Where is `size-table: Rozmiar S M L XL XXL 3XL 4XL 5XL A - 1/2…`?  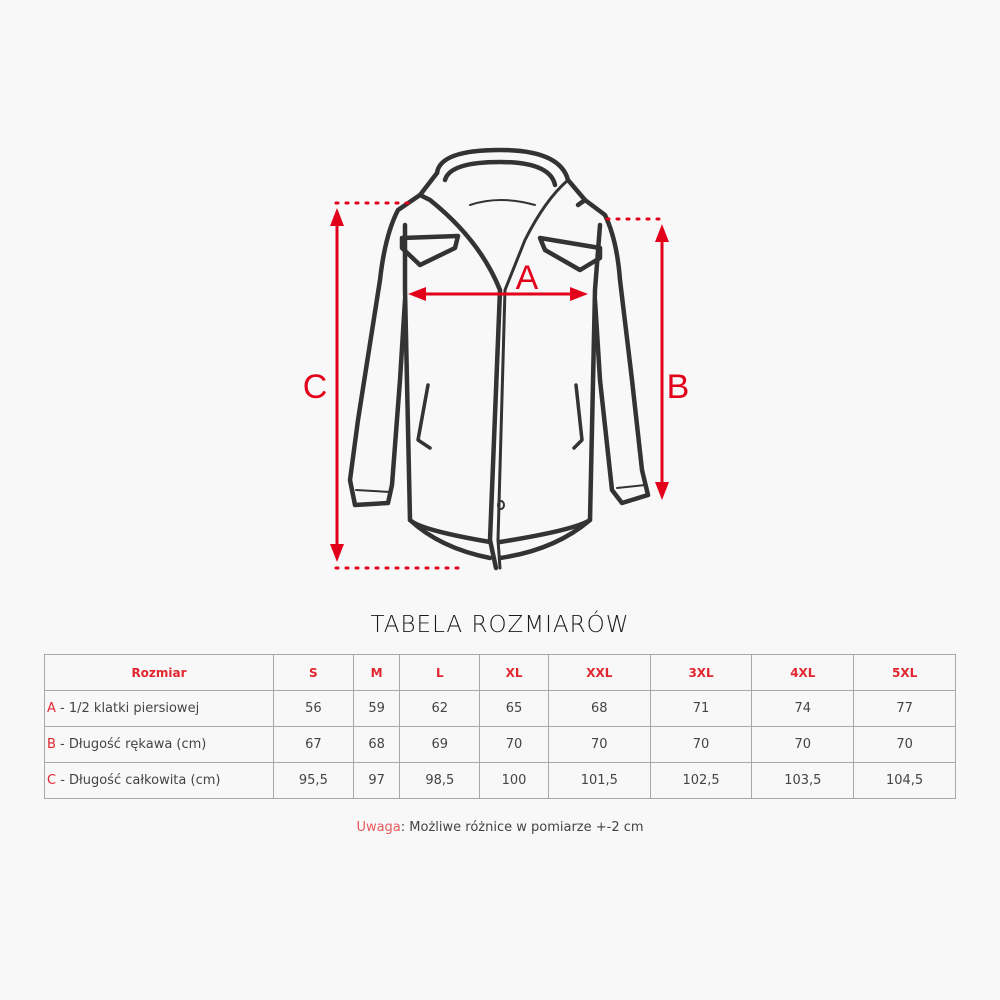 size-table: Rozmiar S M L XL XXL 3XL 4XL 5XL A - 1/2… is located at coordinates (500, 726).